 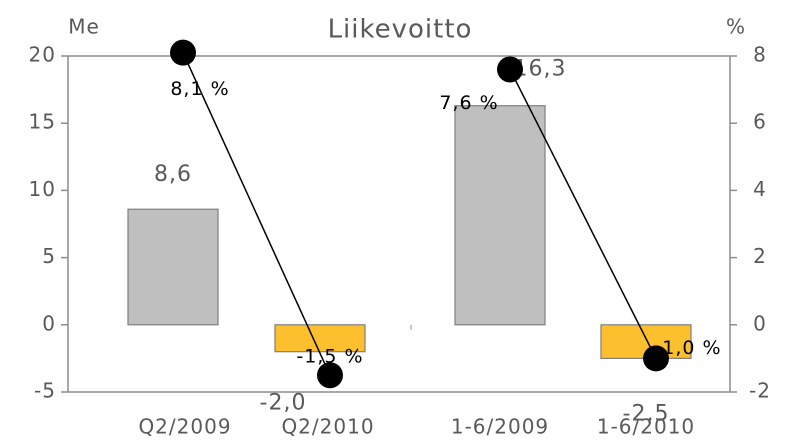 What do you see at coordinates (687, 348) in the screenshot?
I see `point-value-label: -1,0 %` at bounding box center [687, 348].